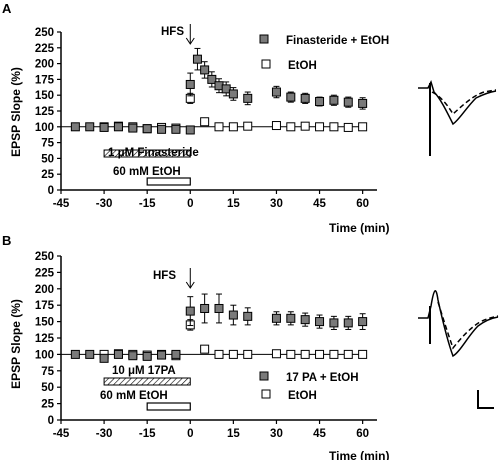 The width and height of the screenshot is (500, 460). I want to click on panel-a-y-tick-label: 200, so click(44, 65).